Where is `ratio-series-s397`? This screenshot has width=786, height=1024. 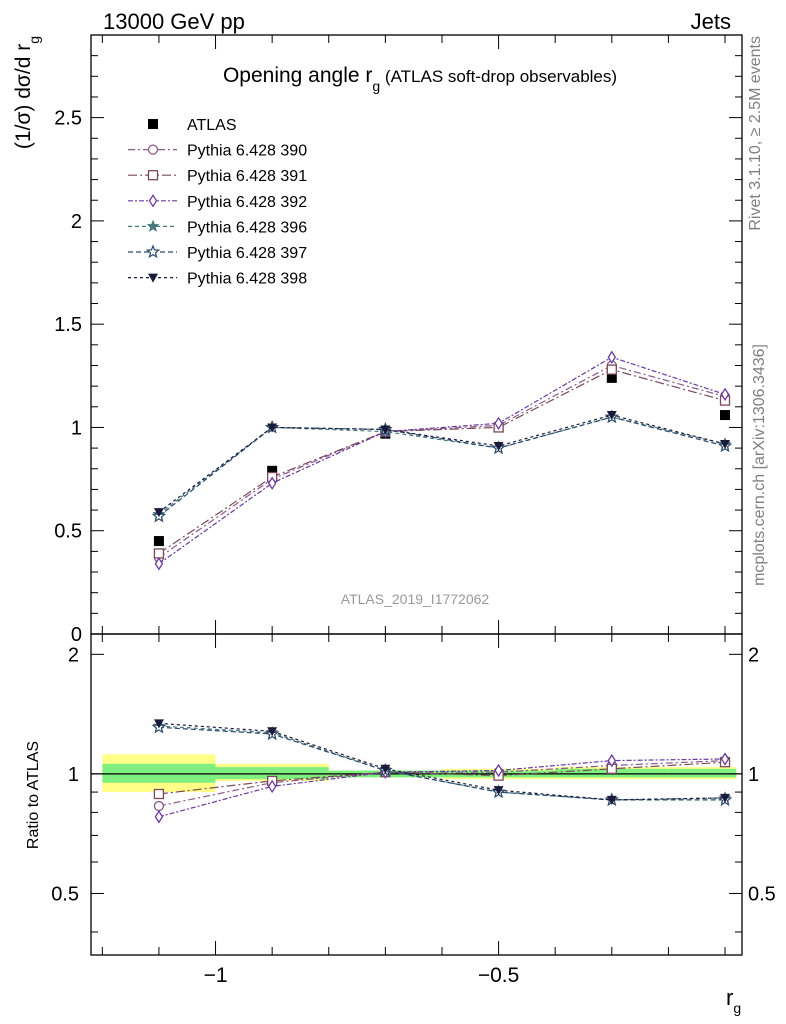
ratio-series-s397 is located at coordinates (442, 763).